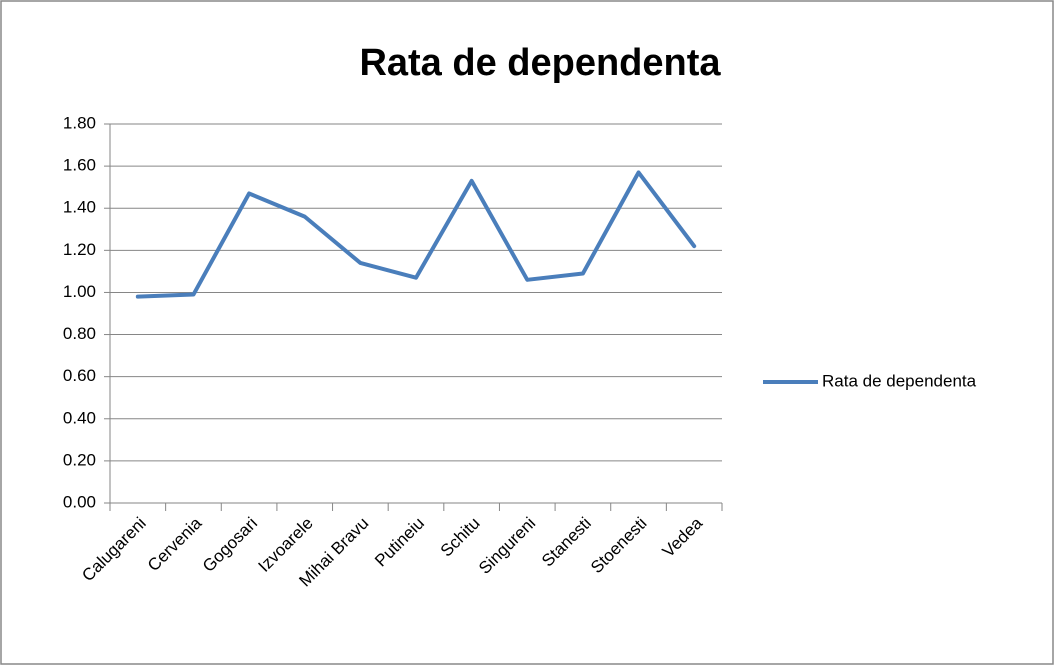 Image resolution: width=1055 pixels, height=666 pixels. I want to click on y-tick-label: 1.00, so click(79, 291).